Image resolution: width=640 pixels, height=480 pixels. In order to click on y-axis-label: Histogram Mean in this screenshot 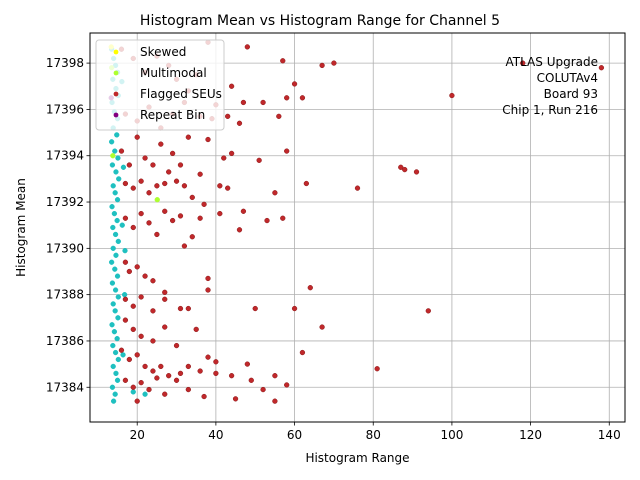, I will do `click(21, 227)`.